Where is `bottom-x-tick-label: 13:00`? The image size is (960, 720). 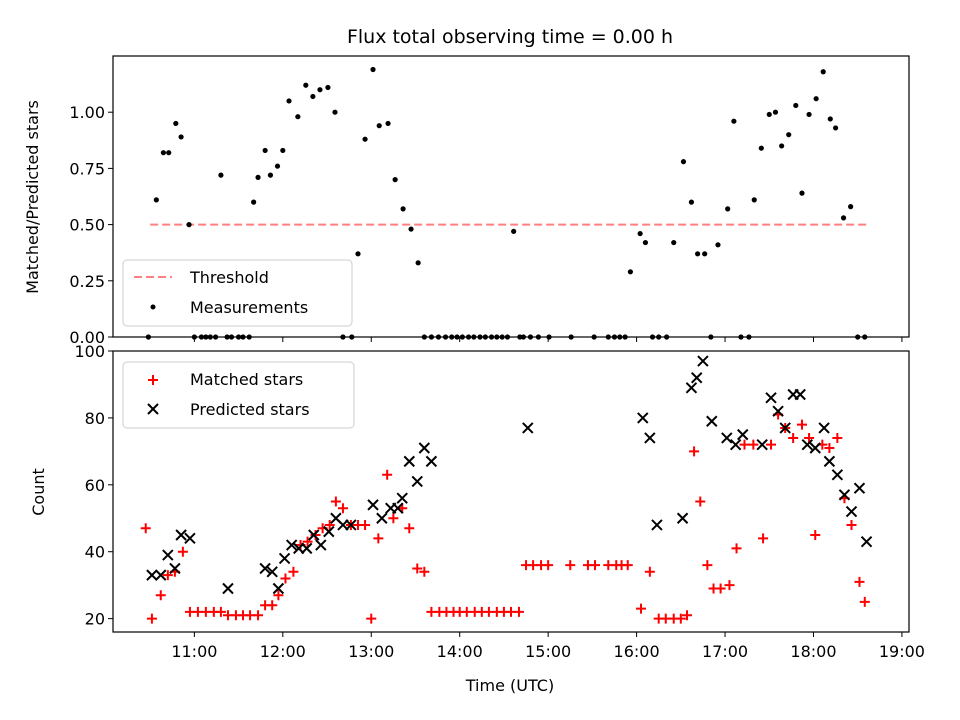
bottom-x-tick-label: 13:00 is located at coordinates (371, 651).